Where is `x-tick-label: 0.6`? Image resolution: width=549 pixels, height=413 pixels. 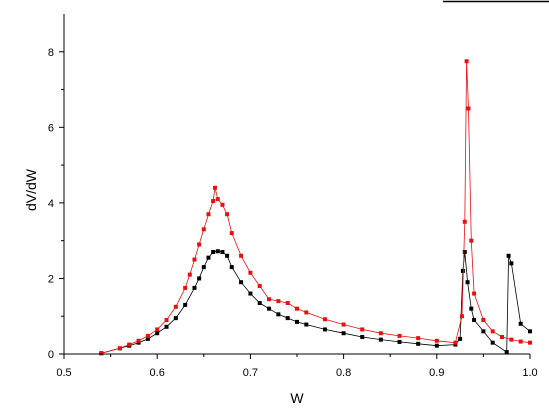 x-tick-label: 0.6 is located at coordinates (157, 373).